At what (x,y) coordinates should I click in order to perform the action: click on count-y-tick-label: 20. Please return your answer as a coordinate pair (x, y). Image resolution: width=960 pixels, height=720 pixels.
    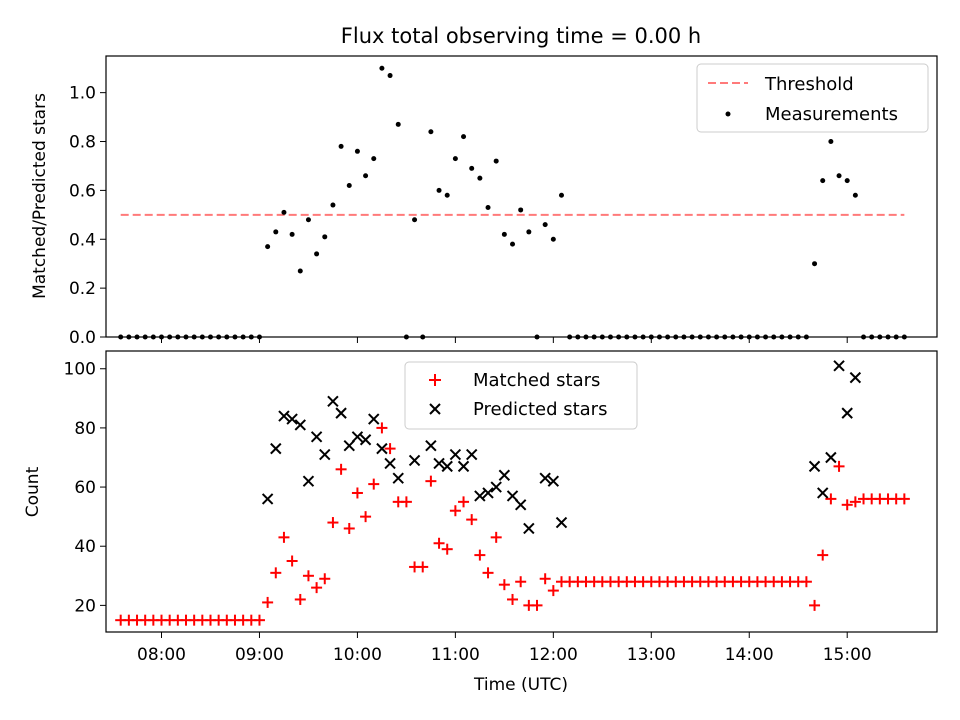
    Looking at the image, I should click on (85, 606).